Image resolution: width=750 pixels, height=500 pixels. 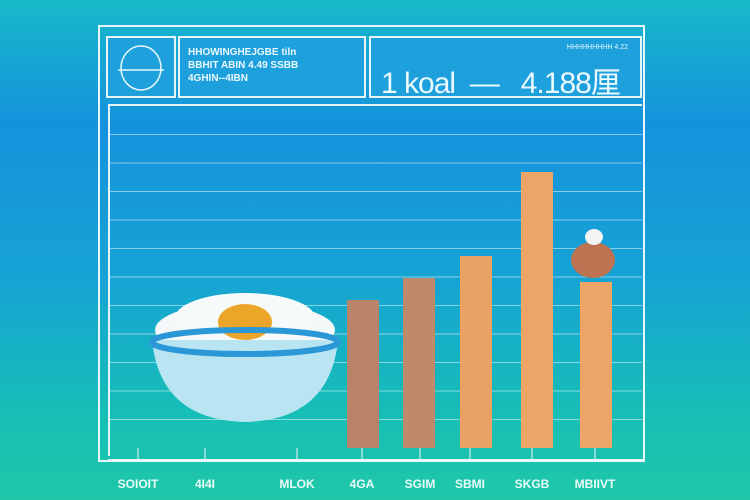 I want to click on bar-SKGB, so click(x=537, y=310).